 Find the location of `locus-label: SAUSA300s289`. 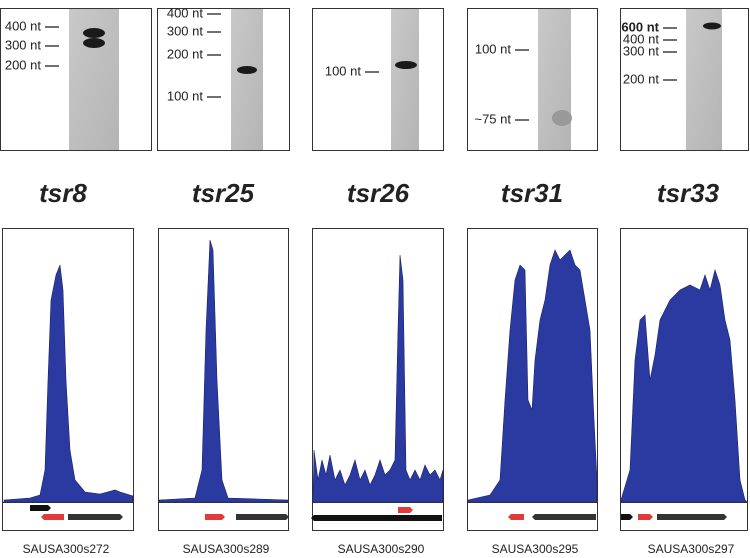

locus-label: SAUSA300s289 is located at coordinates (226, 549).